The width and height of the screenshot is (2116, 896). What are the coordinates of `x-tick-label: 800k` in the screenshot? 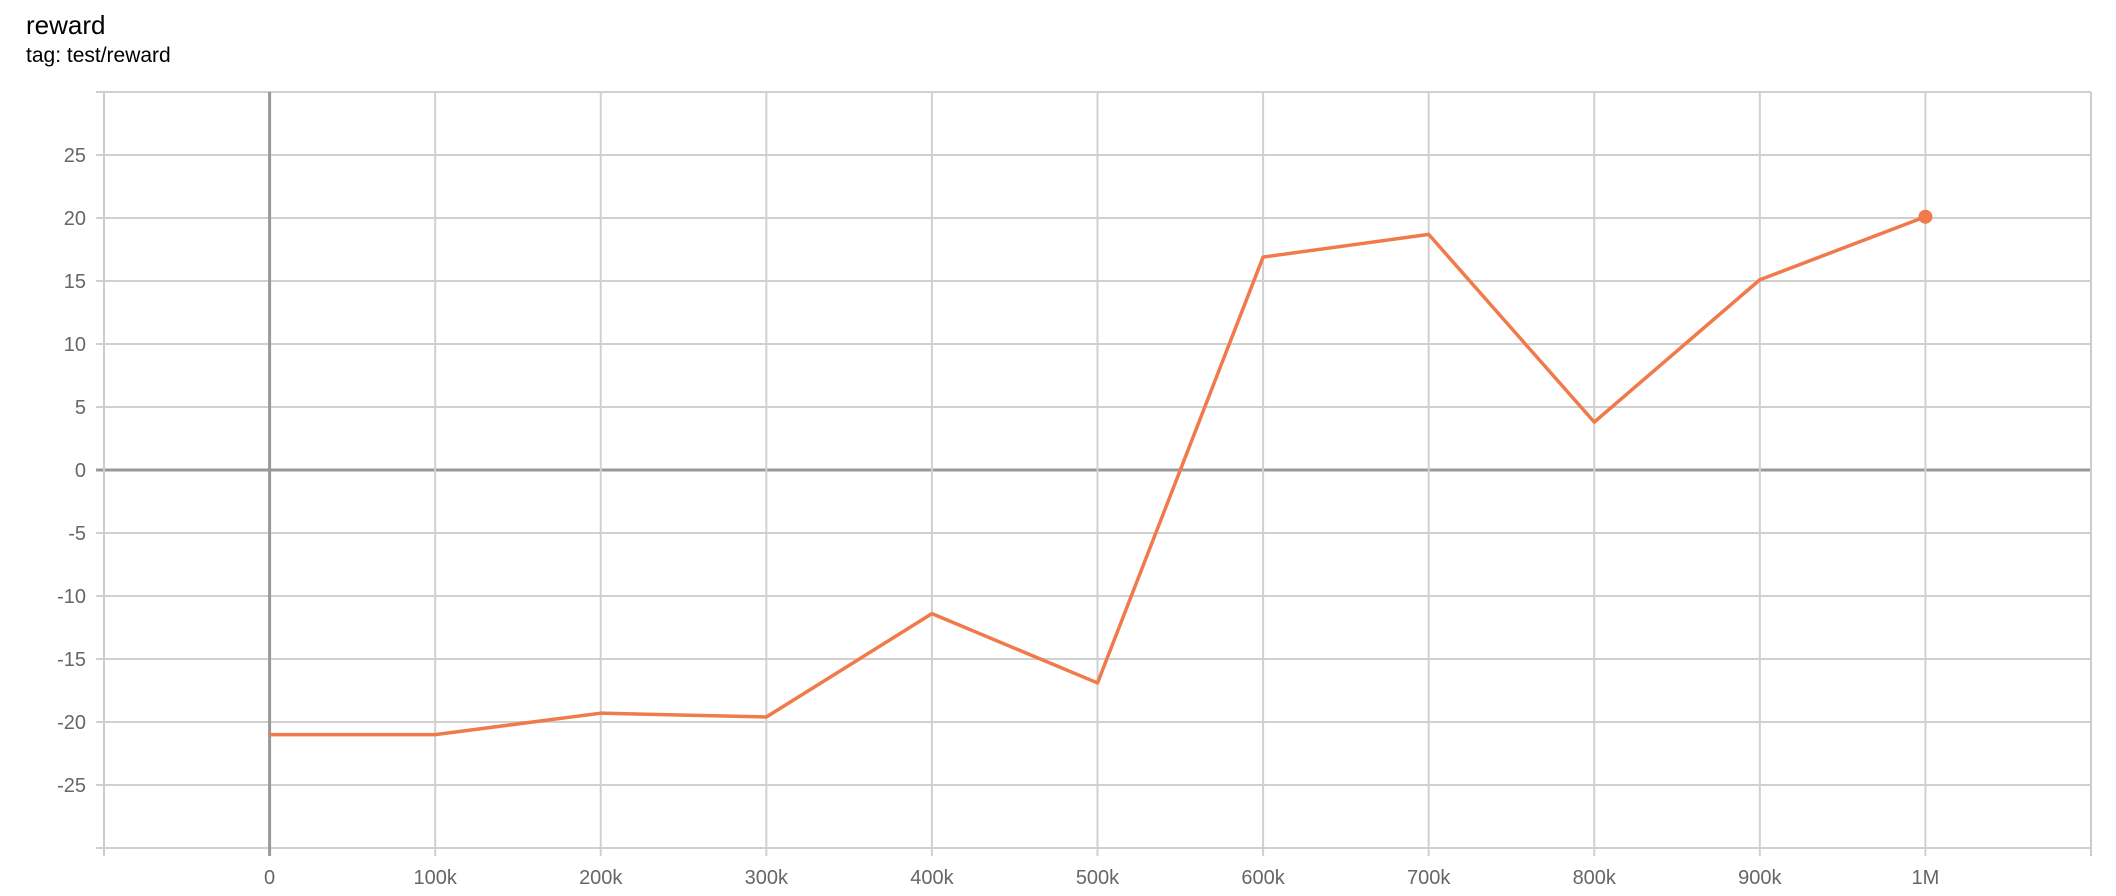 It's located at (1595, 878).